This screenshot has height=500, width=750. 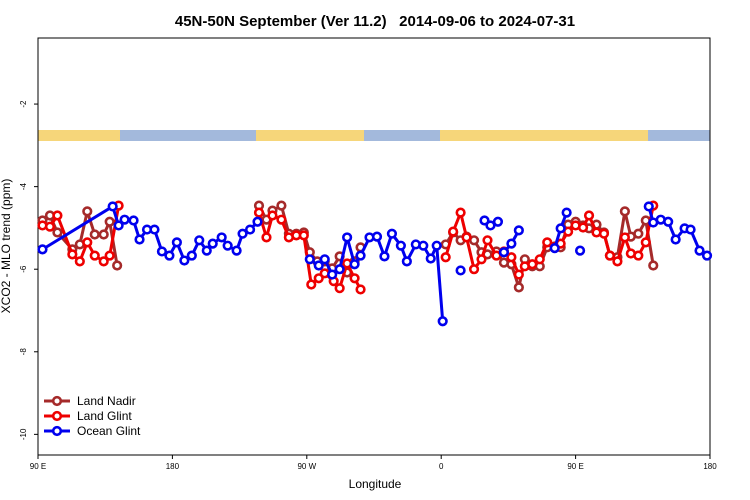 I want to click on y-axis-label: XCO2 - MLO trend (ppm), so click(x=6, y=246).